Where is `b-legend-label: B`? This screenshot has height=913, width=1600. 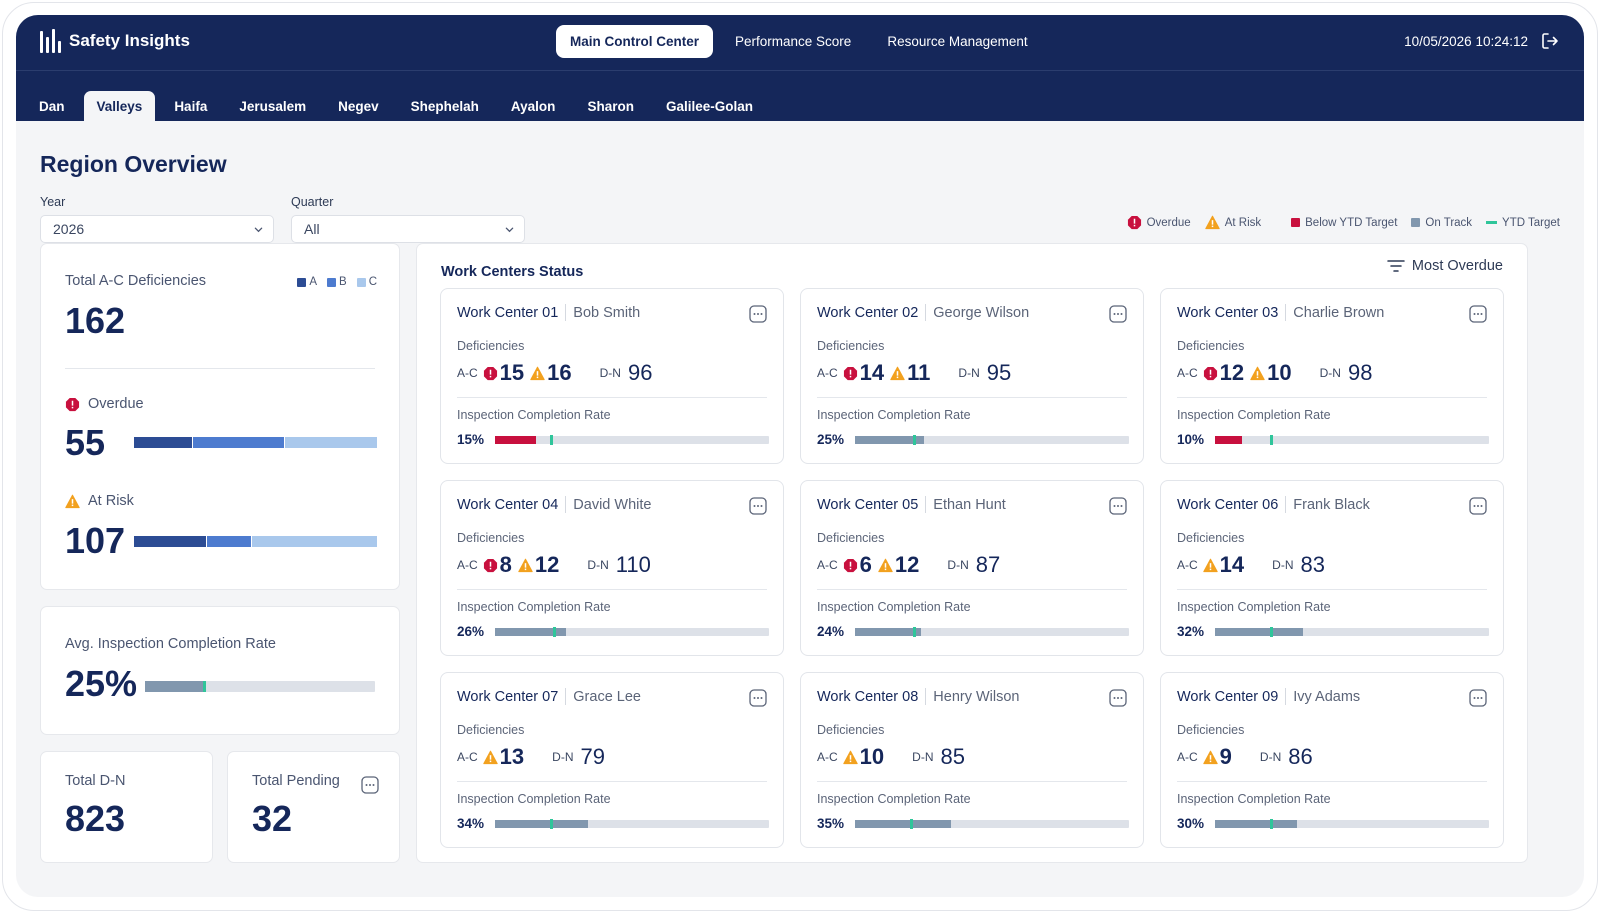 b-legend-label: B is located at coordinates (343, 282).